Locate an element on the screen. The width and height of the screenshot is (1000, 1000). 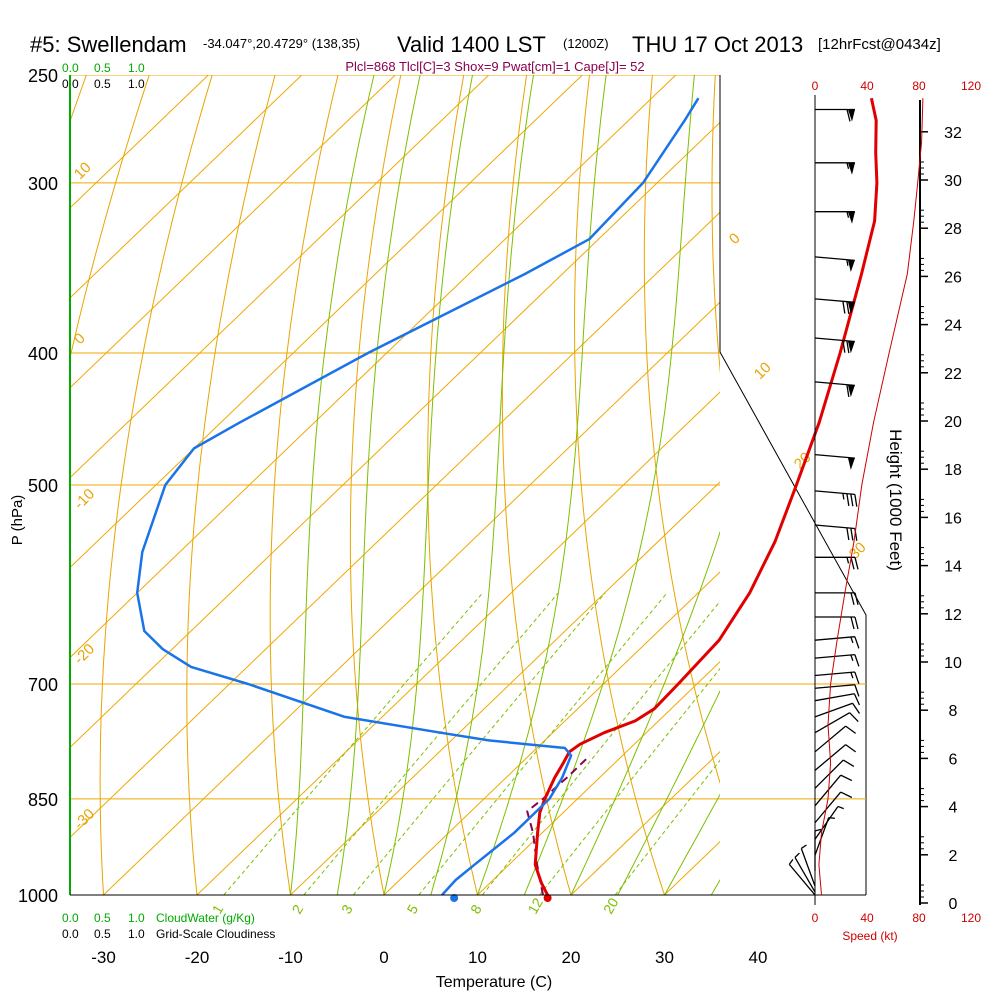
adiabat-label: -30 is located at coordinates (84, 818).